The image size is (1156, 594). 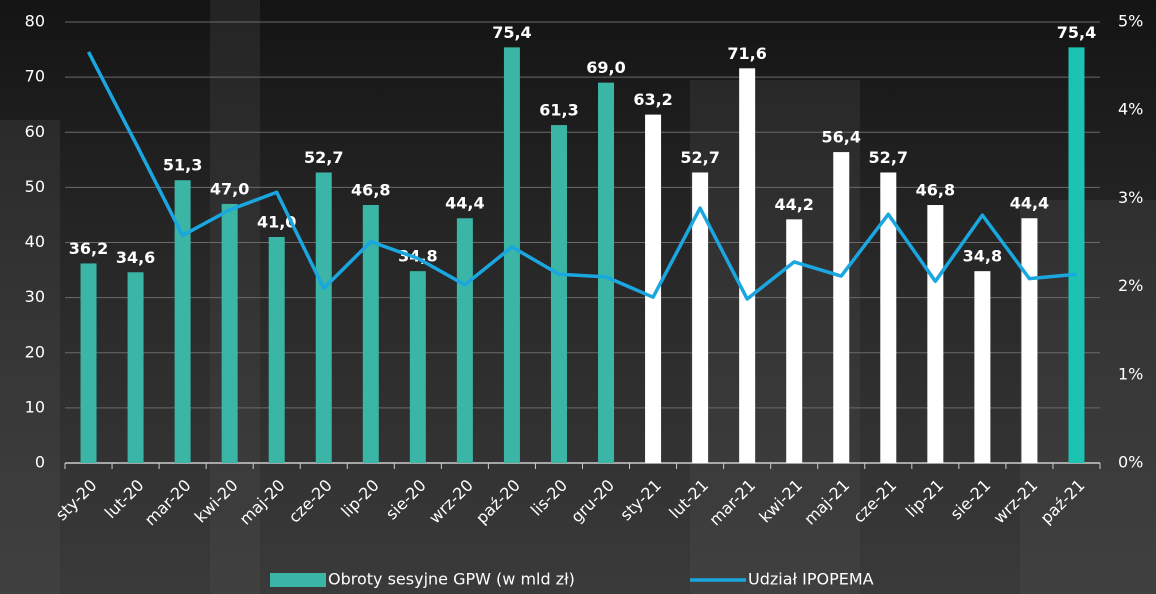 What do you see at coordinates (746, 53) in the screenshot?
I see `value-label: 71,6` at bounding box center [746, 53].